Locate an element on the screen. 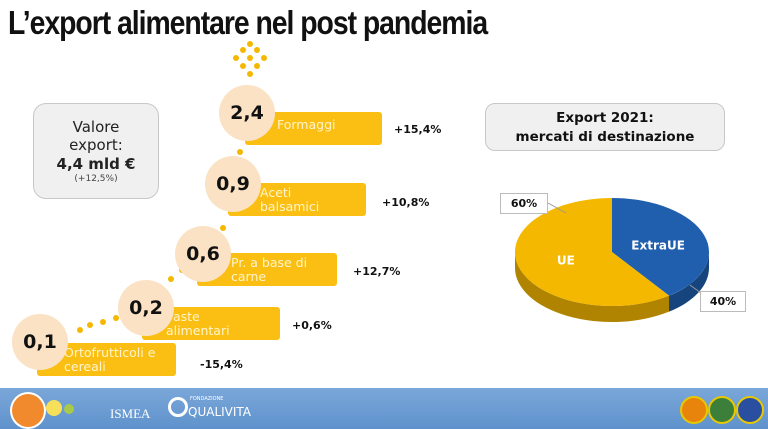 This screenshot has width=768, height=429. markets-title-line1: Export 2021: is located at coordinates (605, 118).